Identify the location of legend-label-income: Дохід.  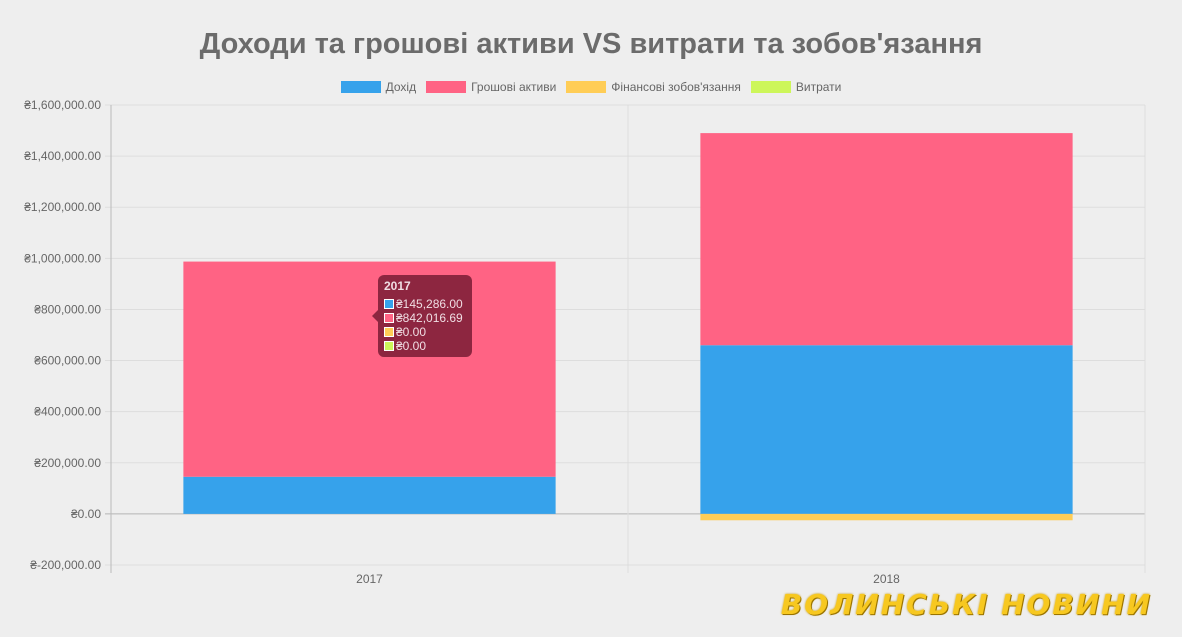
(401, 87).